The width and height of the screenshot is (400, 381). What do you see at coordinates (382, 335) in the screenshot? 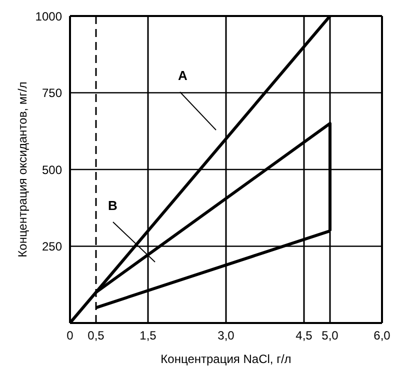
I see `x-tick-label: 6,0` at bounding box center [382, 335].